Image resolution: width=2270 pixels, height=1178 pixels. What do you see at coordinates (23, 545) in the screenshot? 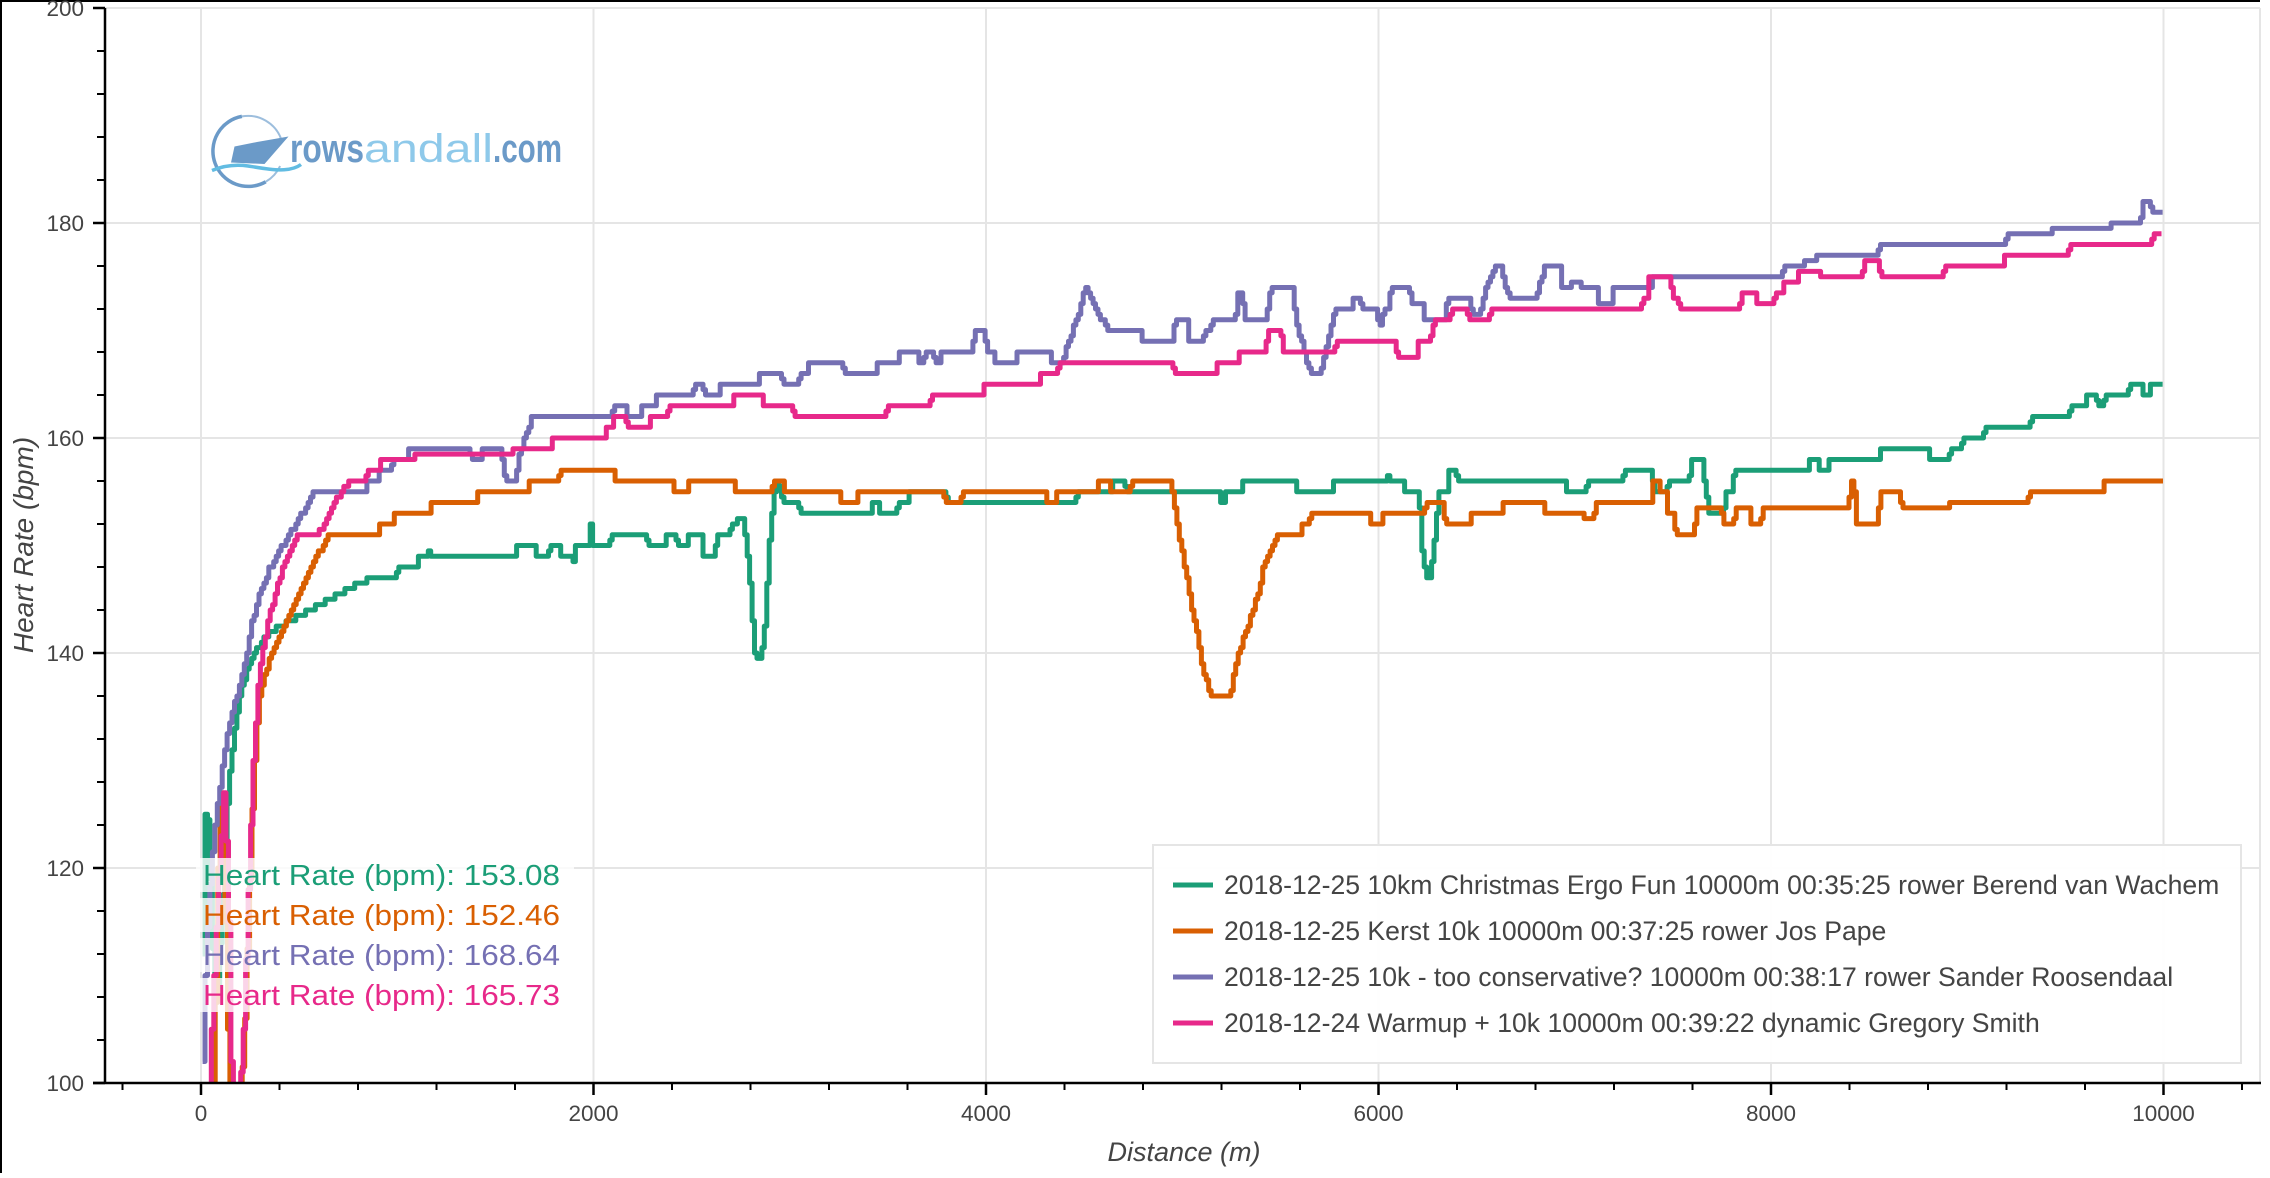
I see `svg-text: Heart Rate (bpm)` at bounding box center [23, 545].